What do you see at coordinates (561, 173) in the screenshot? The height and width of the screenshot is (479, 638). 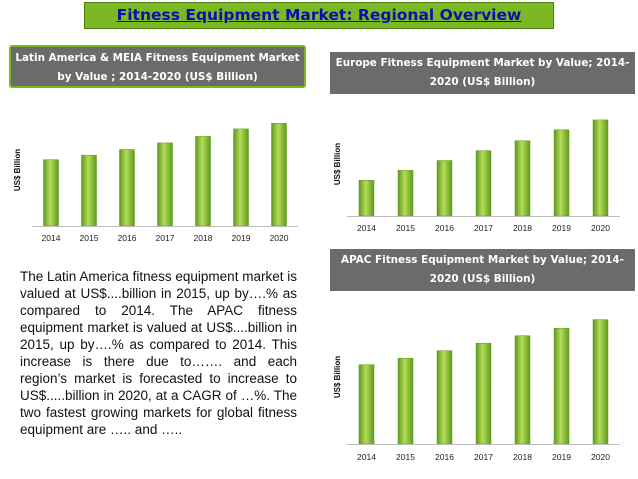 I see `europe-bar-2019` at bounding box center [561, 173].